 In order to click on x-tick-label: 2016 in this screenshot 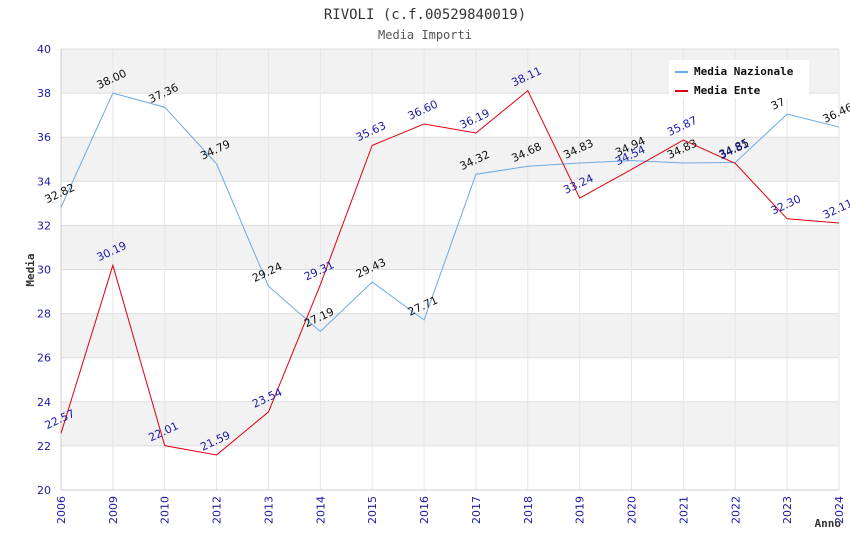, I will do `click(424, 510)`.